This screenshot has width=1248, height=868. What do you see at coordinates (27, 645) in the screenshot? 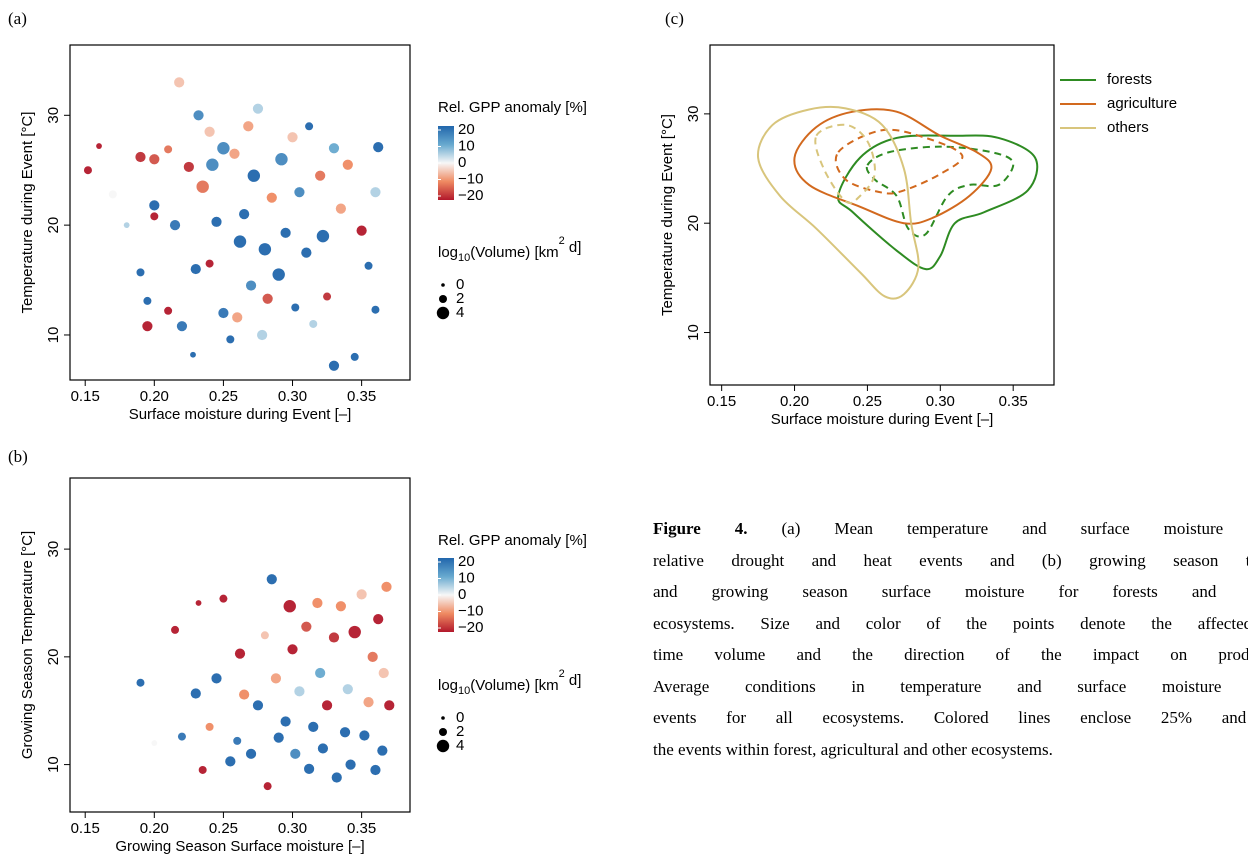
I see `y-axis-label: Growing Season Temperature [°C]` at bounding box center [27, 645].